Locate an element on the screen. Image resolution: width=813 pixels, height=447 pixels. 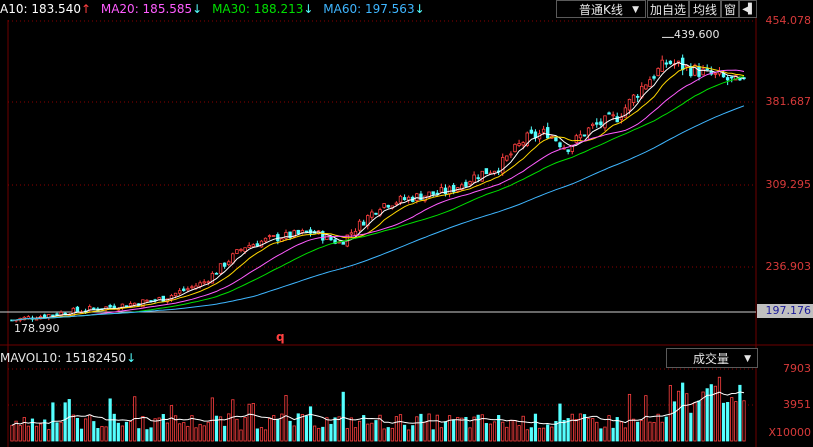
chart-type-dropdown: 普通K线 ▼ is located at coordinates (601, 9).